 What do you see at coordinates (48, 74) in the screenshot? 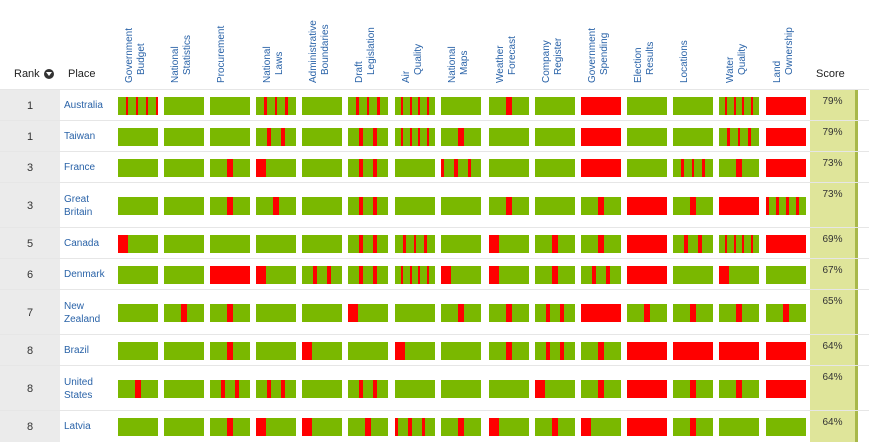
I see `sort-descending-icon` at bounding box center [48, 74].